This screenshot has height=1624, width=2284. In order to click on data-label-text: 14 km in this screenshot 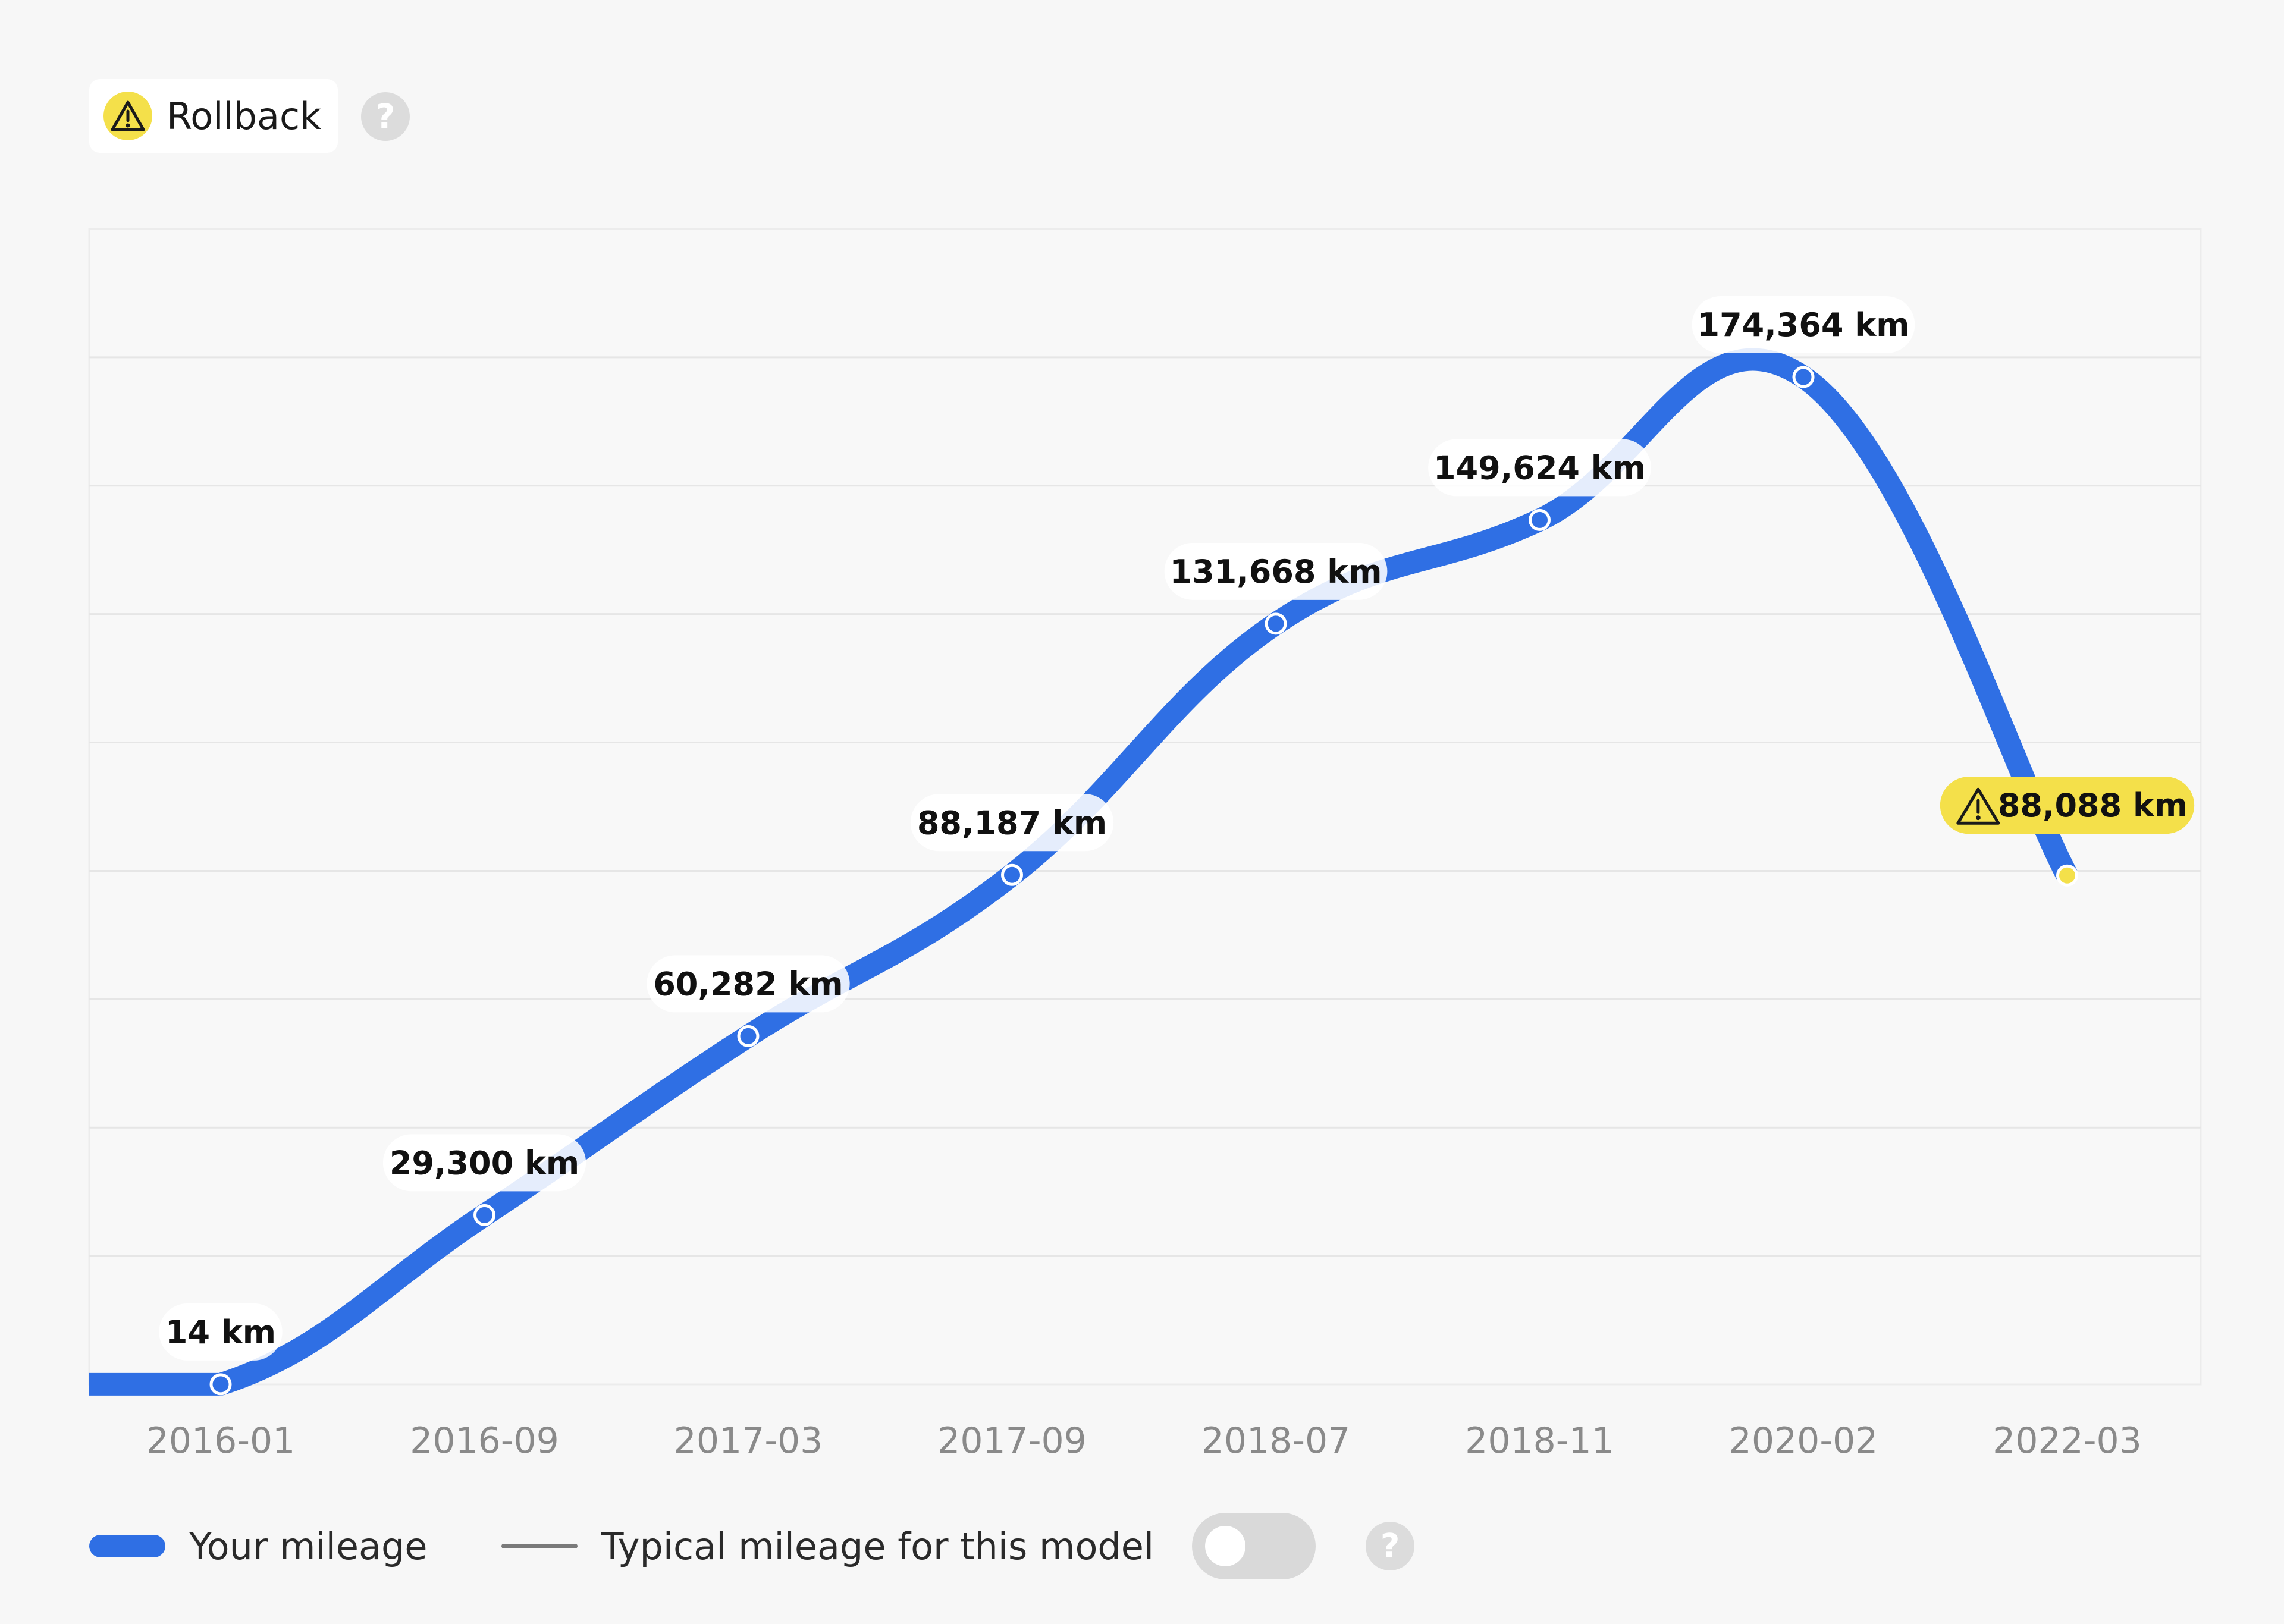, I will do `click(221, 1332)`.